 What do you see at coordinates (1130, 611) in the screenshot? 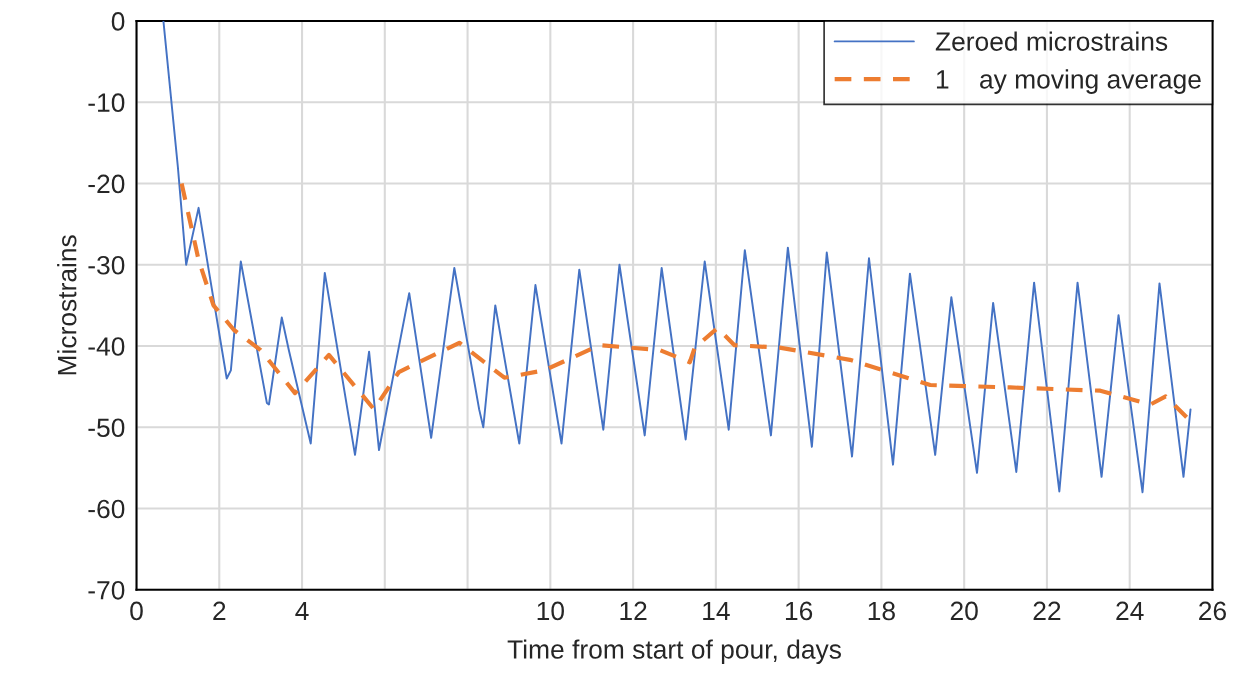
I see `x-tick-label: 24` at bounding box center [1130, 611].